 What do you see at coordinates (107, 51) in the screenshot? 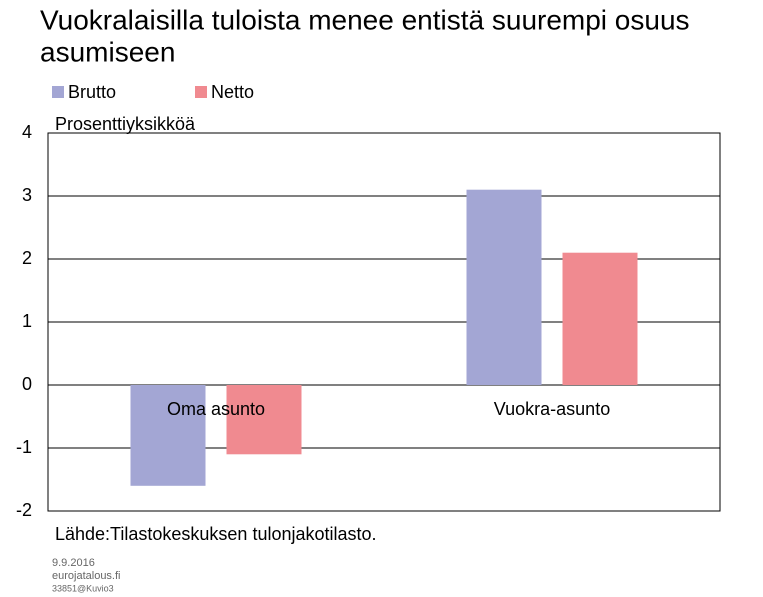
I see `chart-title: asumiseen` at bounding box center [107, 51].